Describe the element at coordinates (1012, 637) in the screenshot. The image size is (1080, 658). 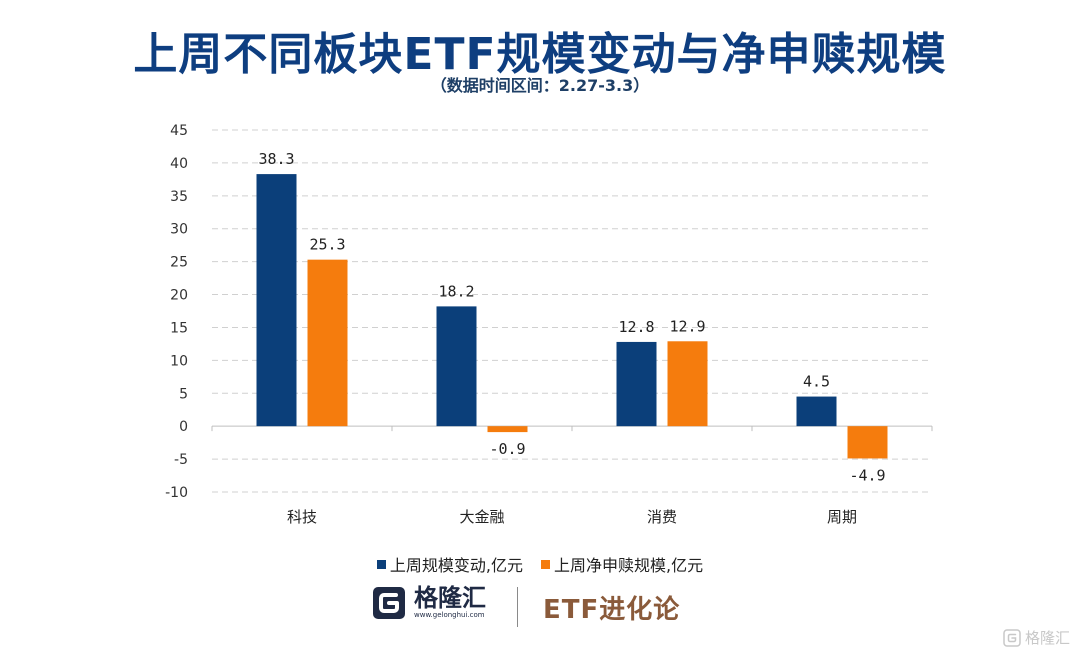
I see `watermark-logo-icon` at that location.